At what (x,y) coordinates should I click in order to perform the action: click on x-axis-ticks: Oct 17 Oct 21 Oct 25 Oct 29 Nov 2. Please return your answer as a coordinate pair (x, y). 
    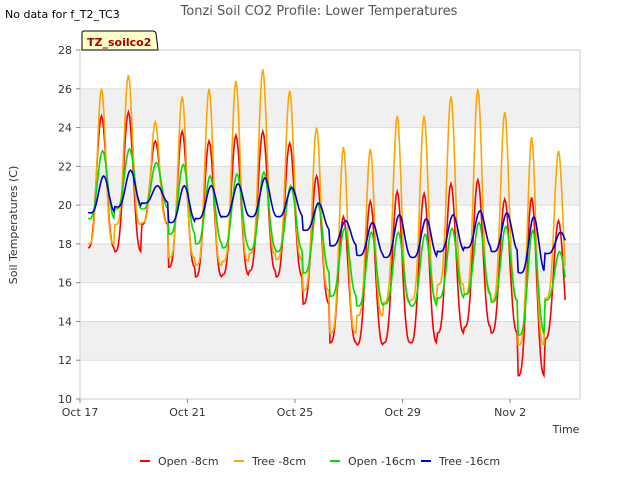
    Looking at the image, I should click on (294, 409).